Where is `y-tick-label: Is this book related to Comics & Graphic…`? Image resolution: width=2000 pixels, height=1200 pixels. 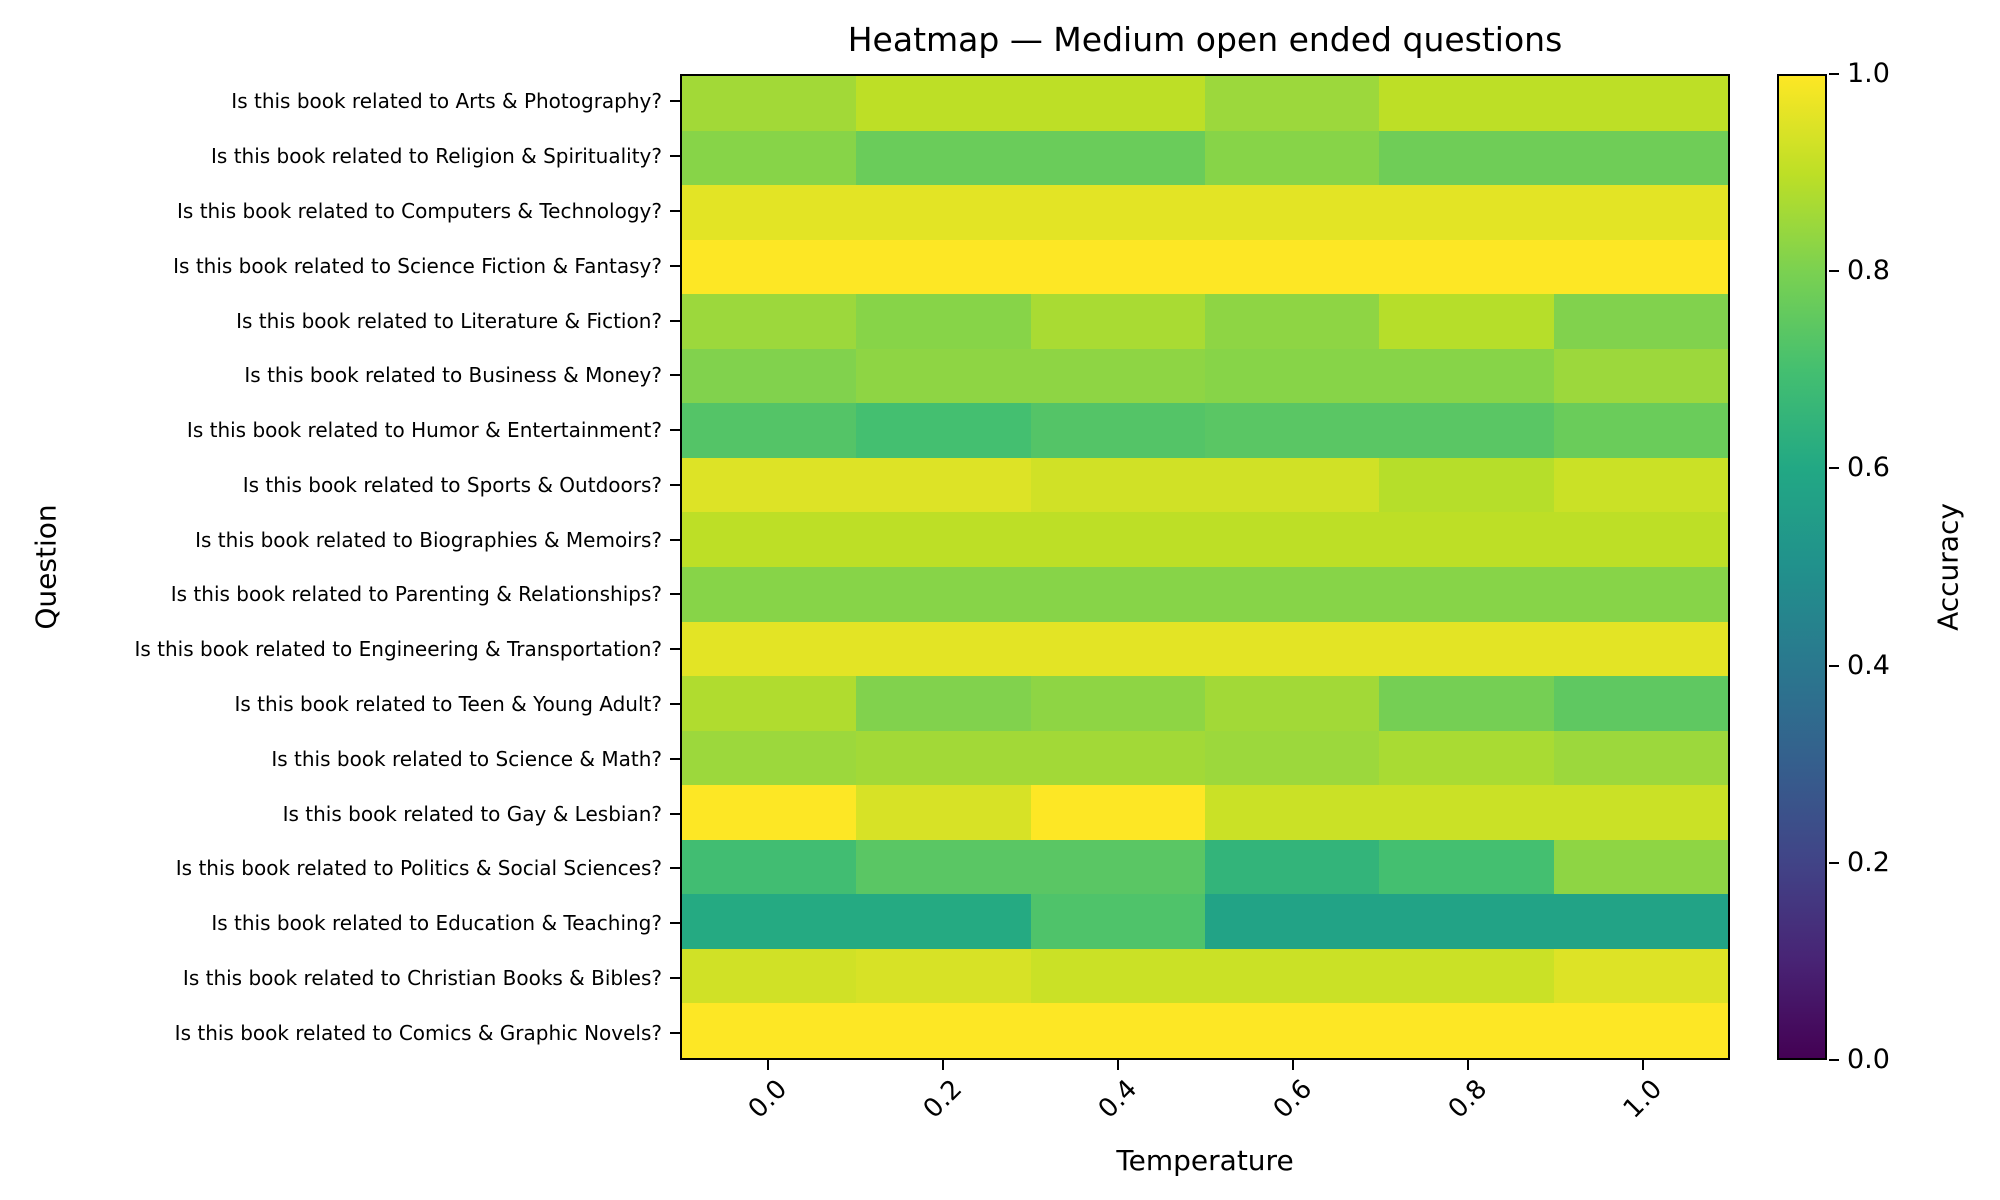 y-tick-label: Is this book related to Comics & Graphic… is located at coordinates (418, 1032).